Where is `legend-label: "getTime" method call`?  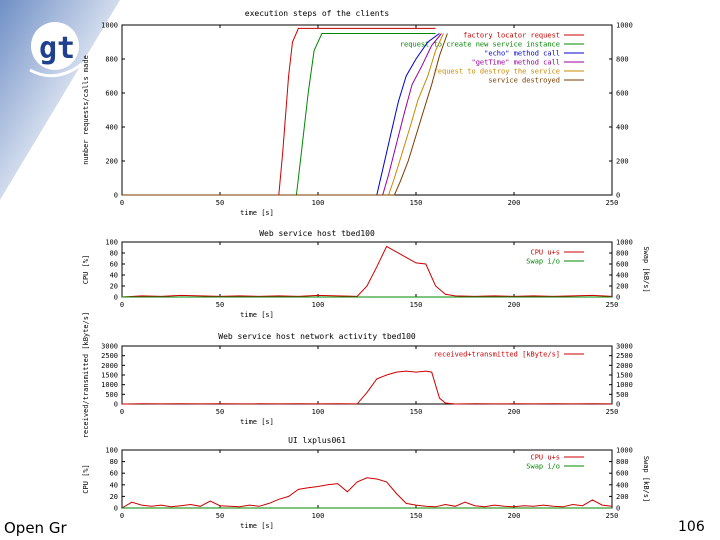 legend-label: "getTime" method call is located at coordinates (515, 63).